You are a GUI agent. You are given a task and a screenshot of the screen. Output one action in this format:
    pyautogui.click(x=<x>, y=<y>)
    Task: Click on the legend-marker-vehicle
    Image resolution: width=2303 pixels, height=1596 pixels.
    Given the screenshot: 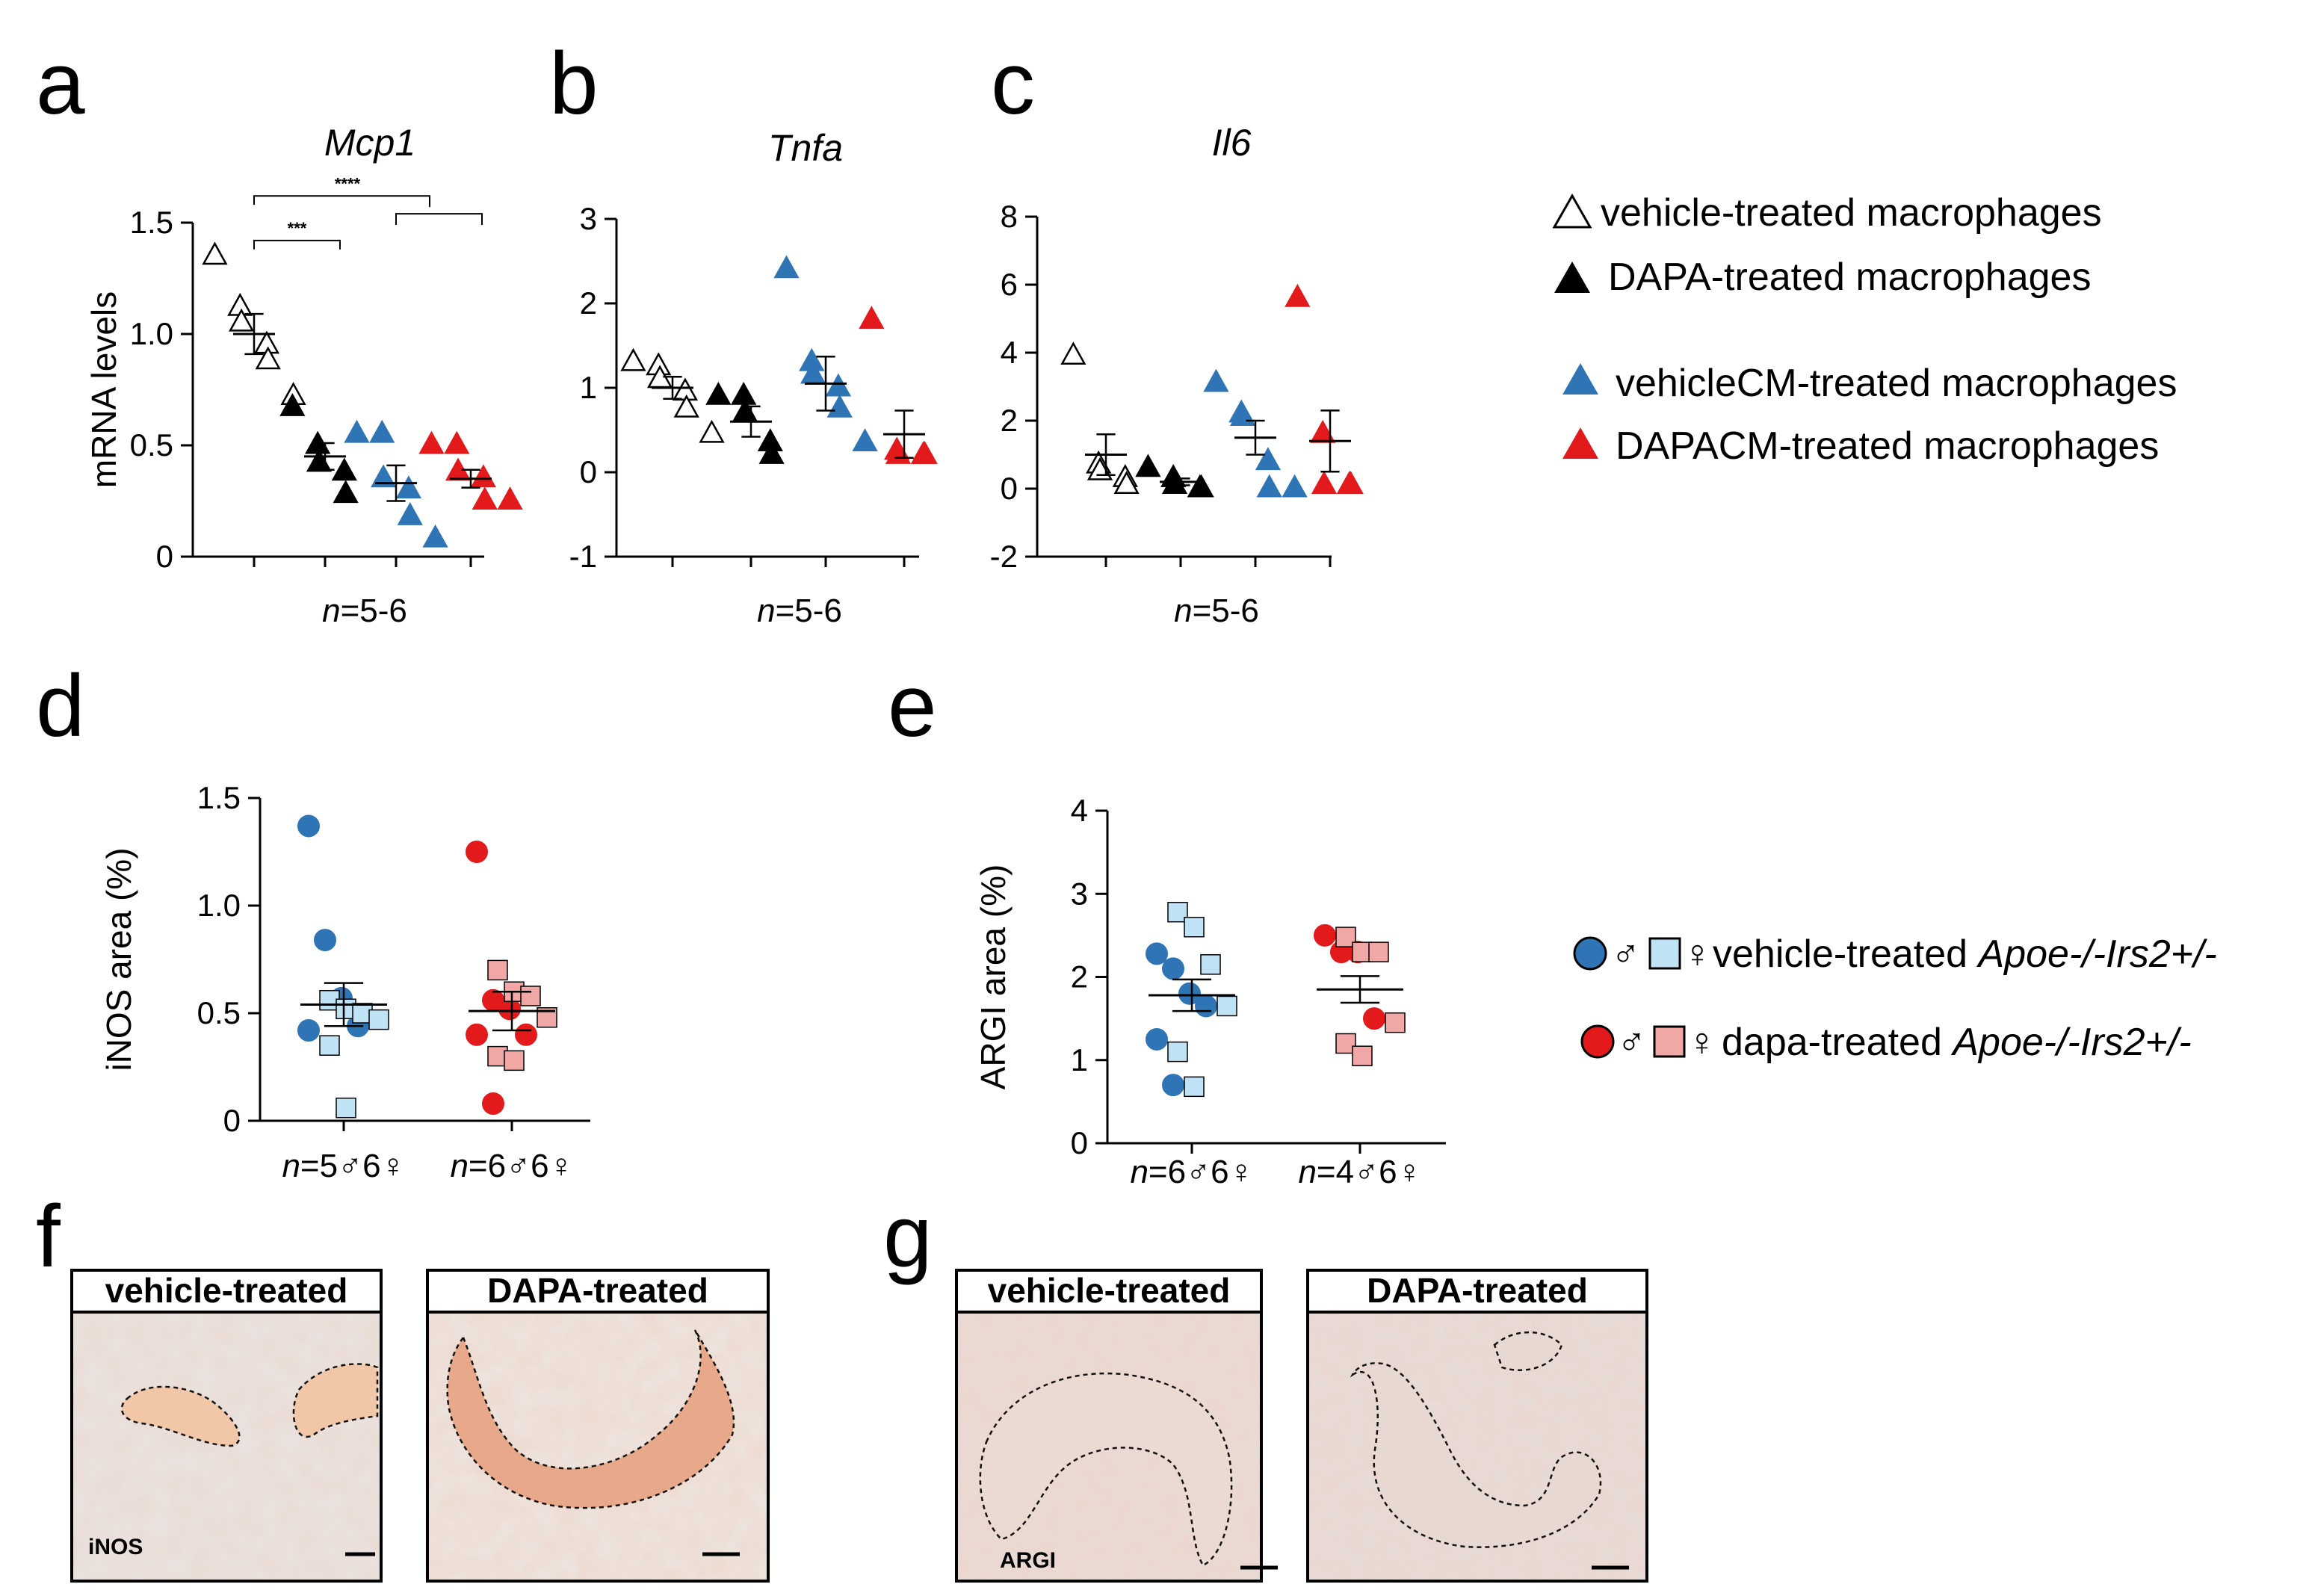 What is the action you would take?
    pyautogui.click(x=1572, y=211)
    